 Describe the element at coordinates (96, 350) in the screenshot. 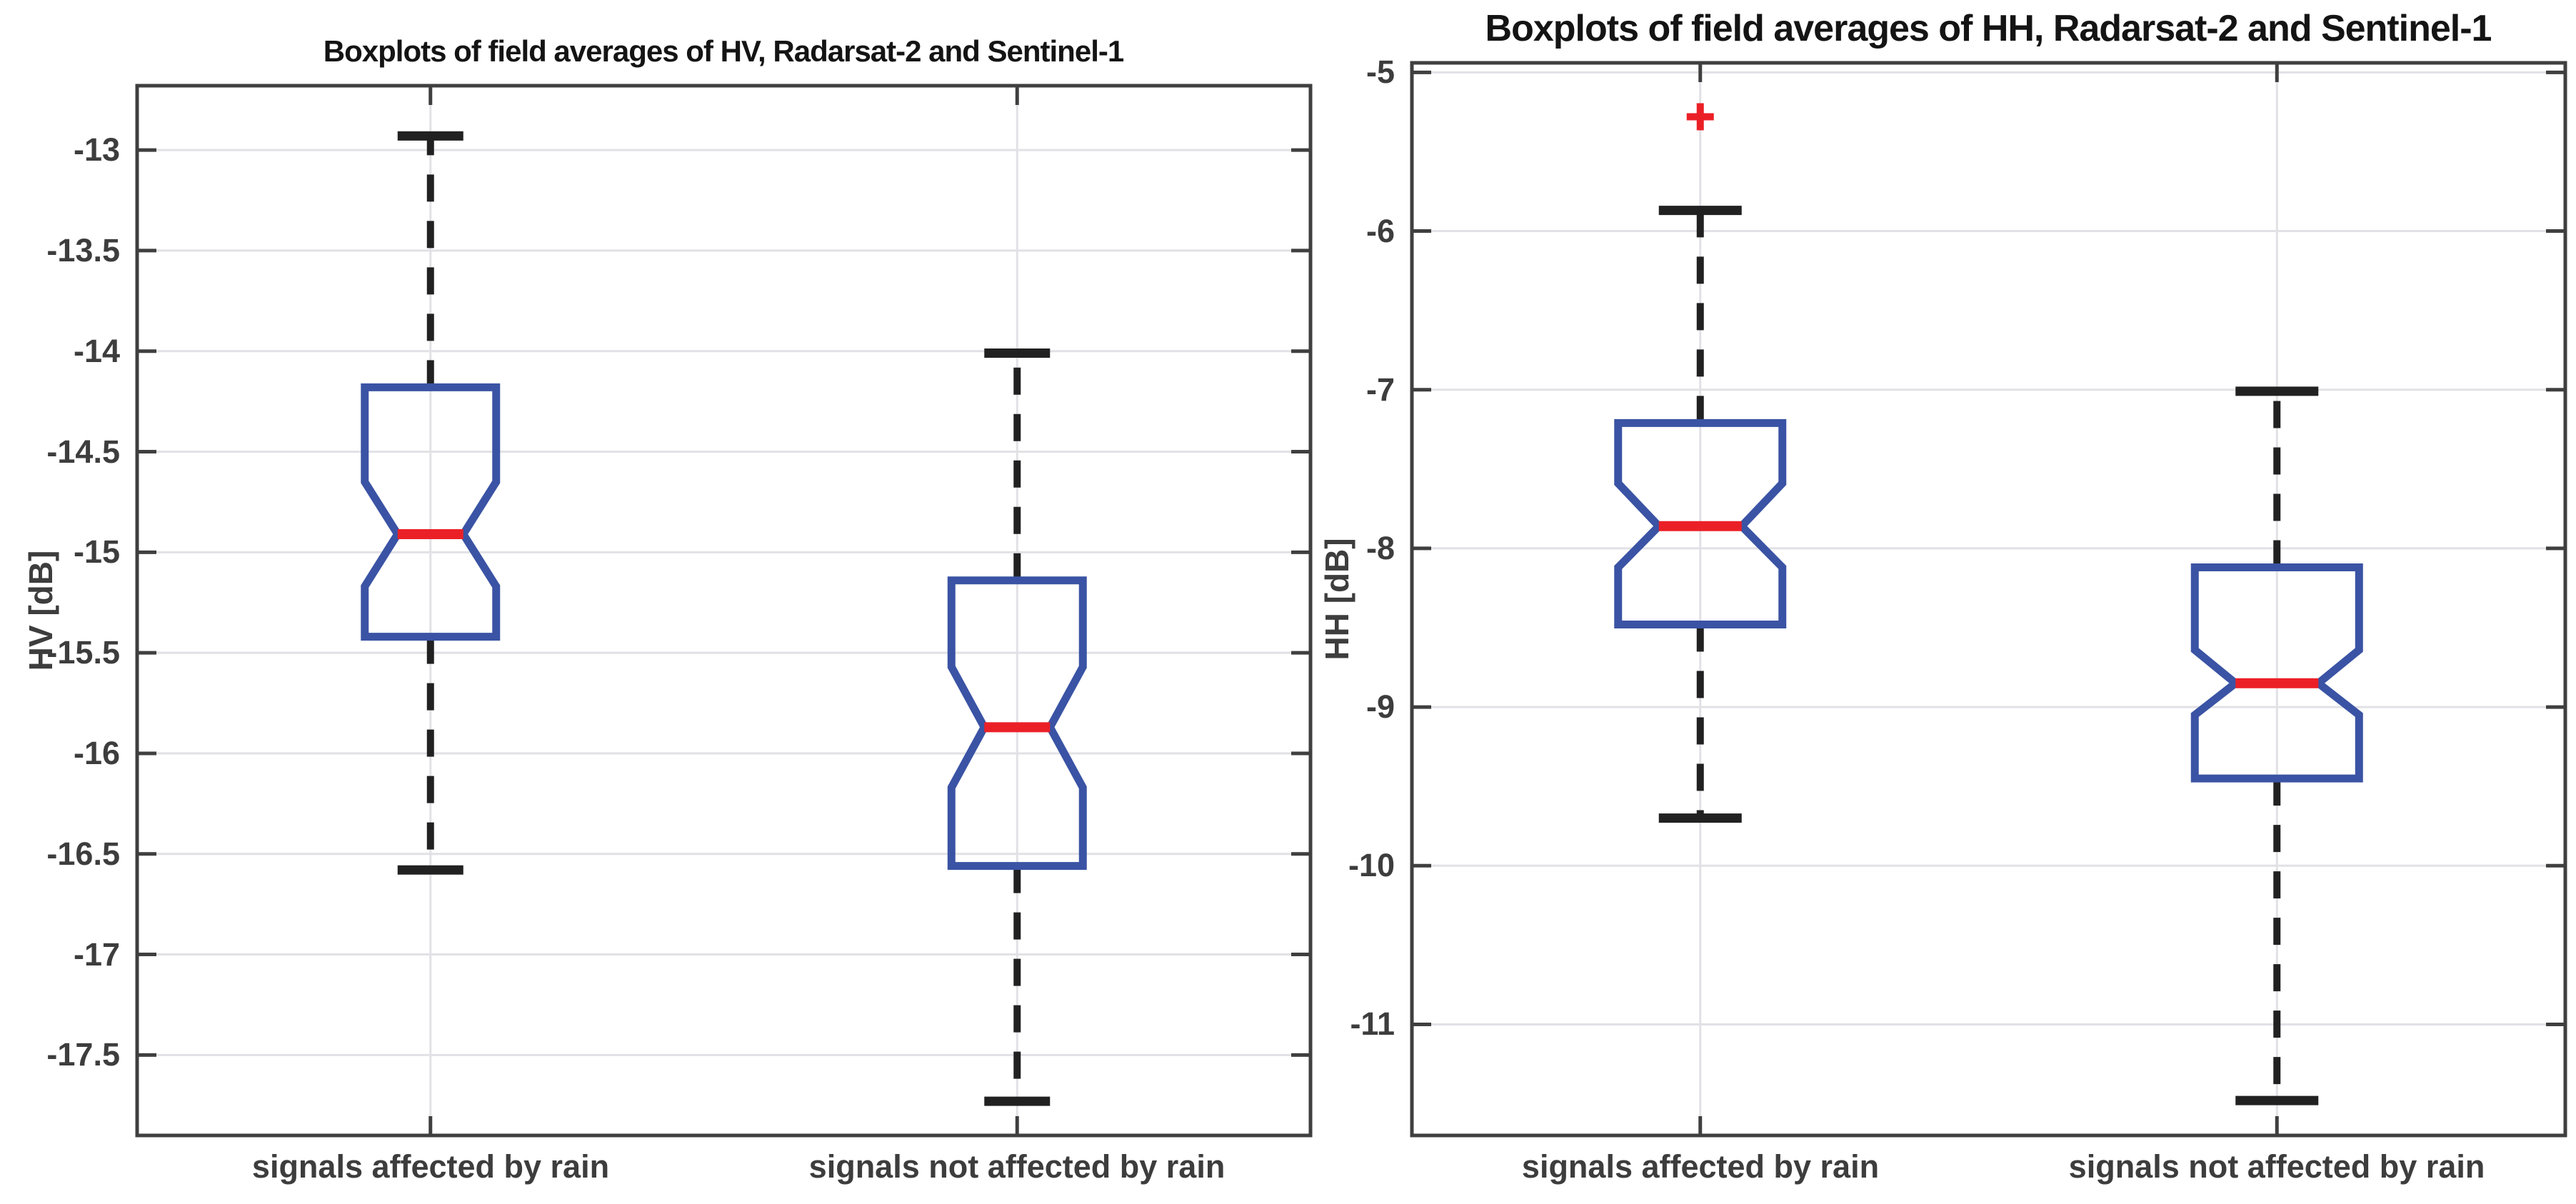

I see `hv-ytick-label: -14` at that location.